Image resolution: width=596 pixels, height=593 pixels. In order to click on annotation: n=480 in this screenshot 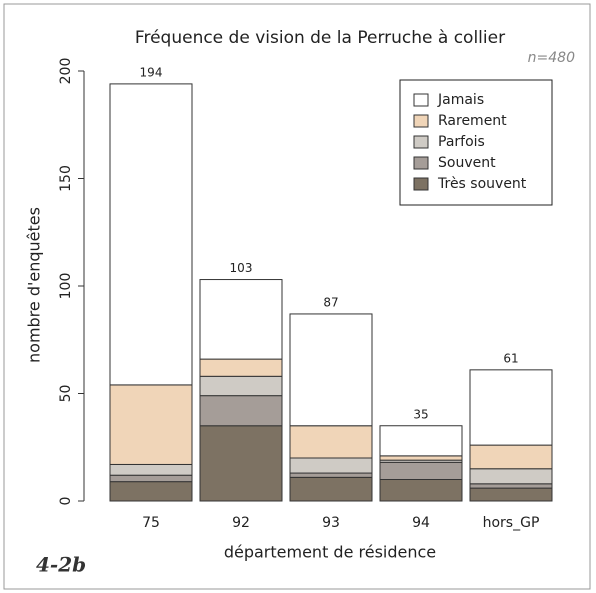, I will do `click(551, 58)`.